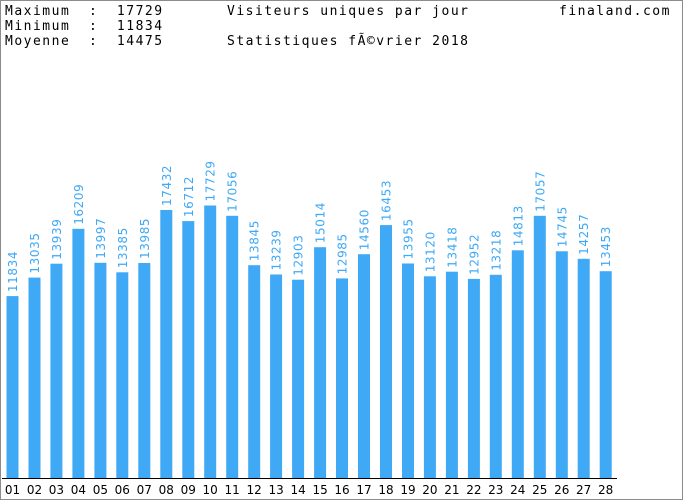  Describe the element at coordinates (78, 490) in the screenshot. I see `x-tick-04: 04` at that location.